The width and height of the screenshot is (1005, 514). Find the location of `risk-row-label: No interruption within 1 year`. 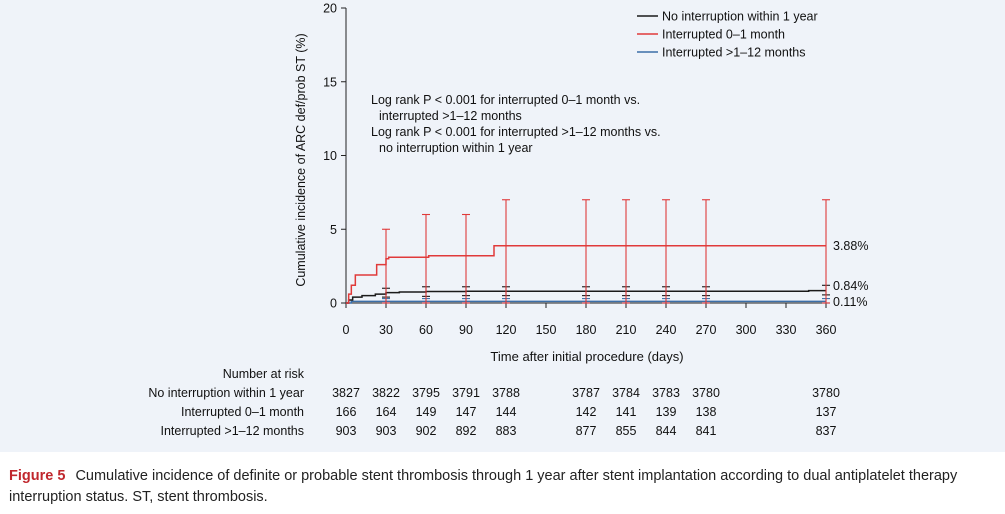

risk-row-label: No interruption within 1 year is located at coordinates (226, 393).